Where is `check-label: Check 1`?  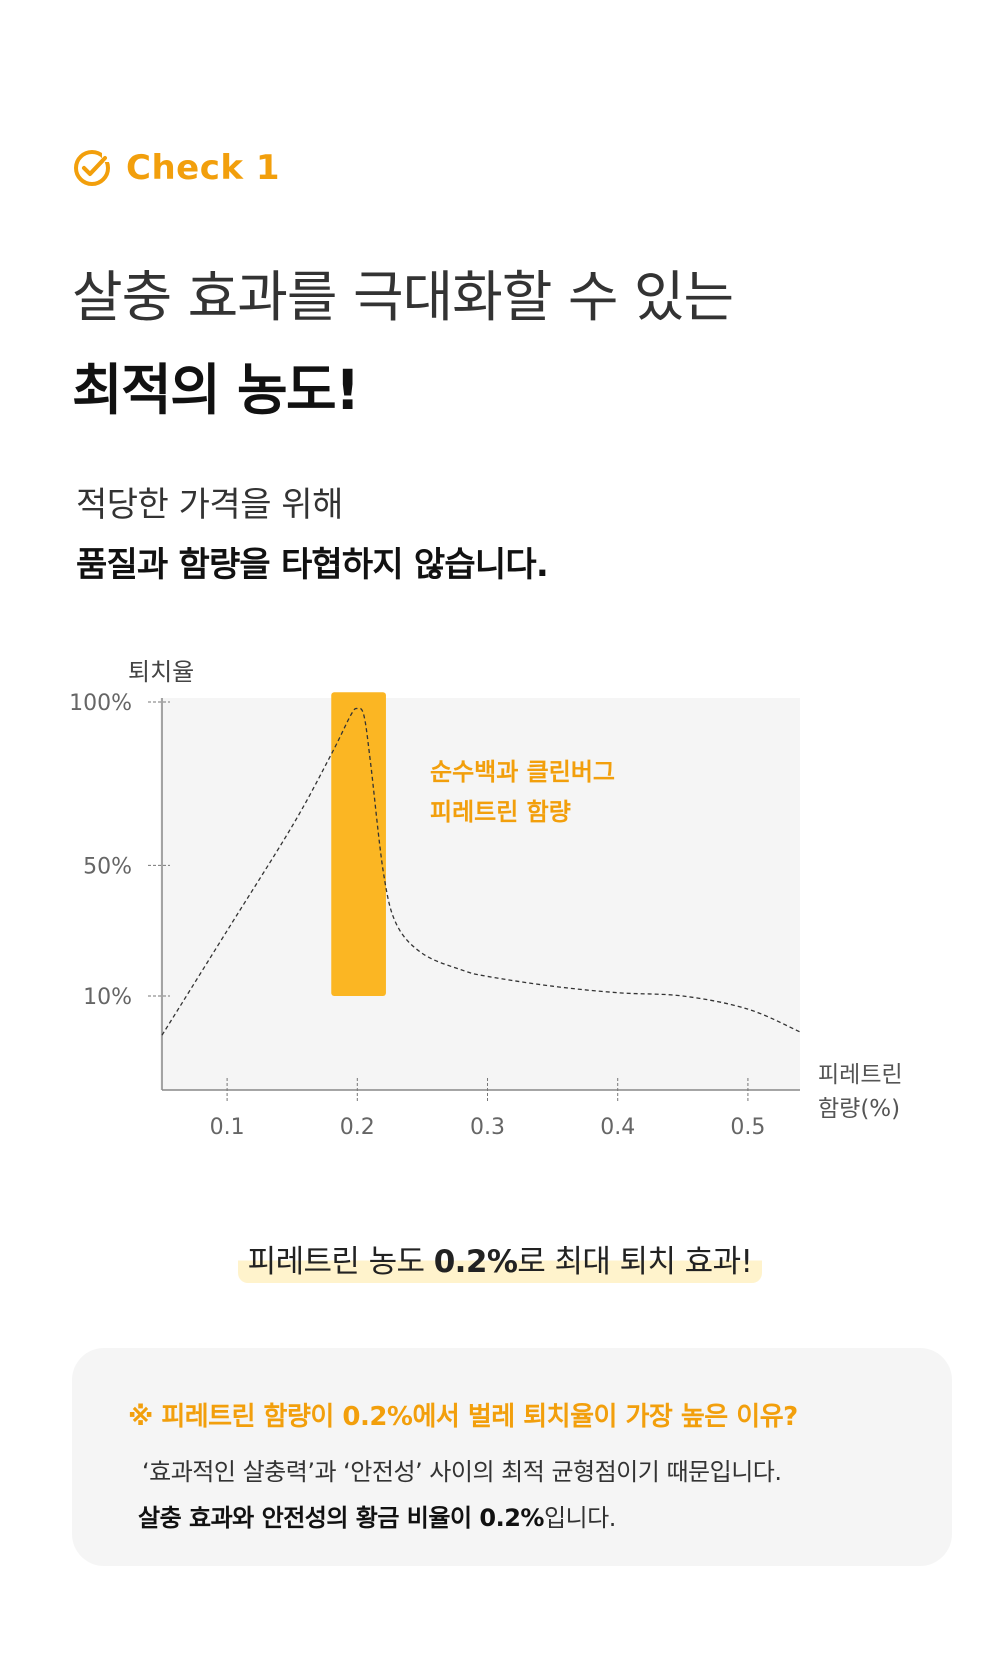
check-label: Check 1 is located at coordinates (203, 168).